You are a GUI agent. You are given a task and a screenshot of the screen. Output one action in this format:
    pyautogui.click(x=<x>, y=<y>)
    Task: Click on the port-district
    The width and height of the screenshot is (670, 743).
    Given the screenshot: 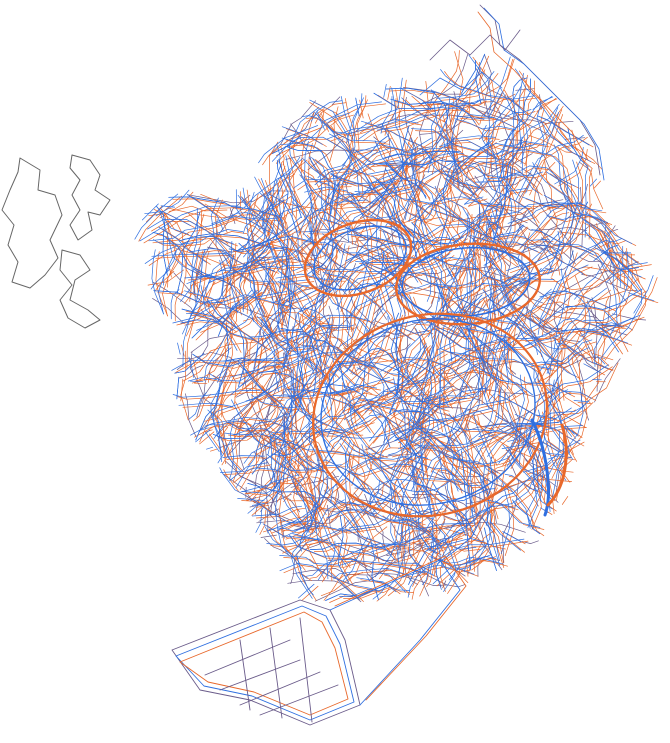 What is the action you would take?
    pyautogui.click(x=319, y=640)
    